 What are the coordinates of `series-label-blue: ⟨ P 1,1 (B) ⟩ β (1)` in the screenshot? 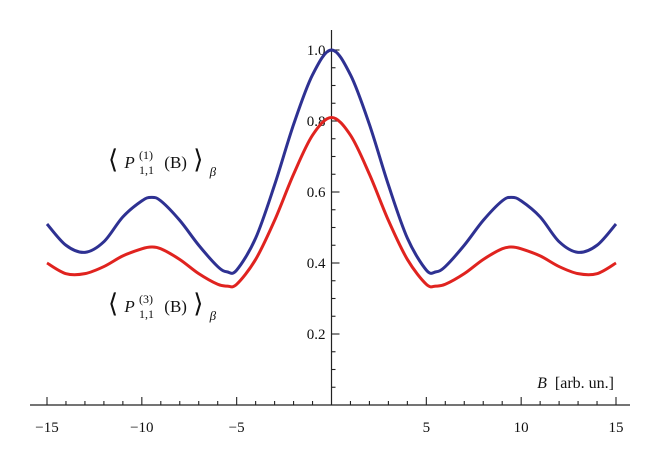 It's located at (162, 162).